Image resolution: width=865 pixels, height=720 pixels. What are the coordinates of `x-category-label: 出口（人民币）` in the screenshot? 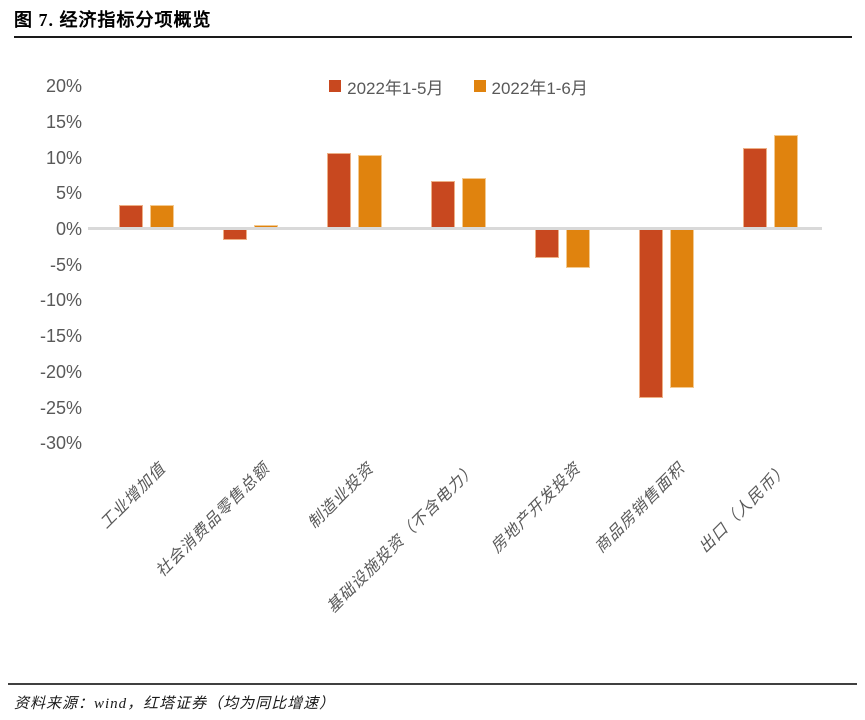 It's located at (744, 508).